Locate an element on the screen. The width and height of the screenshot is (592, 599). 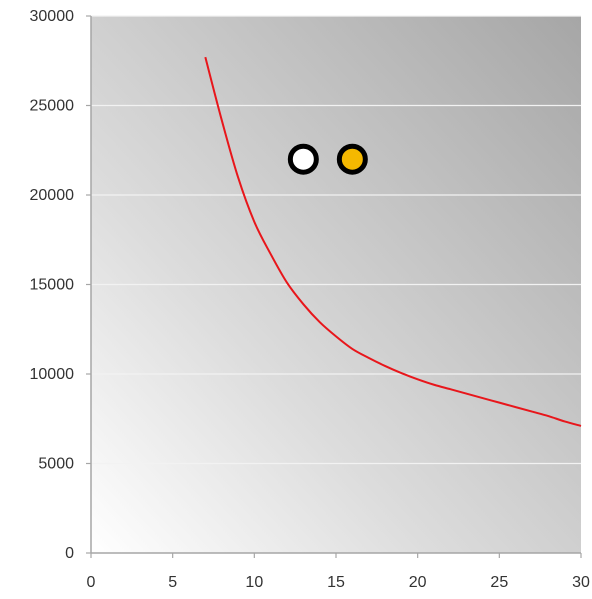
y-tick-label-3: 15000 is located at coordinates (52, 285).